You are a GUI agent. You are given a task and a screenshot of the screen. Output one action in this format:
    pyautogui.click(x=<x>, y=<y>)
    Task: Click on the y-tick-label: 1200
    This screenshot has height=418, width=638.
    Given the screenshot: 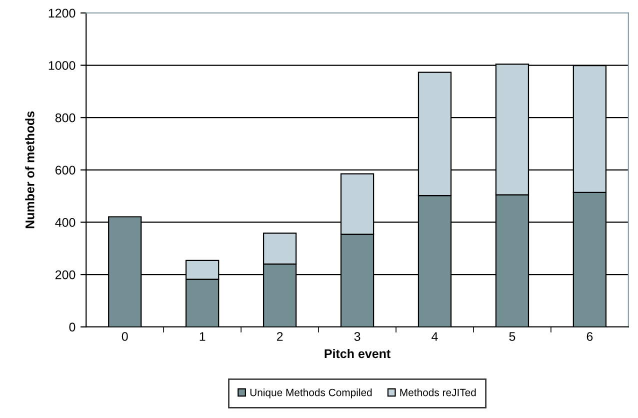 What is the action you would take?
    pyautogui.click(x=62, y=13)
    